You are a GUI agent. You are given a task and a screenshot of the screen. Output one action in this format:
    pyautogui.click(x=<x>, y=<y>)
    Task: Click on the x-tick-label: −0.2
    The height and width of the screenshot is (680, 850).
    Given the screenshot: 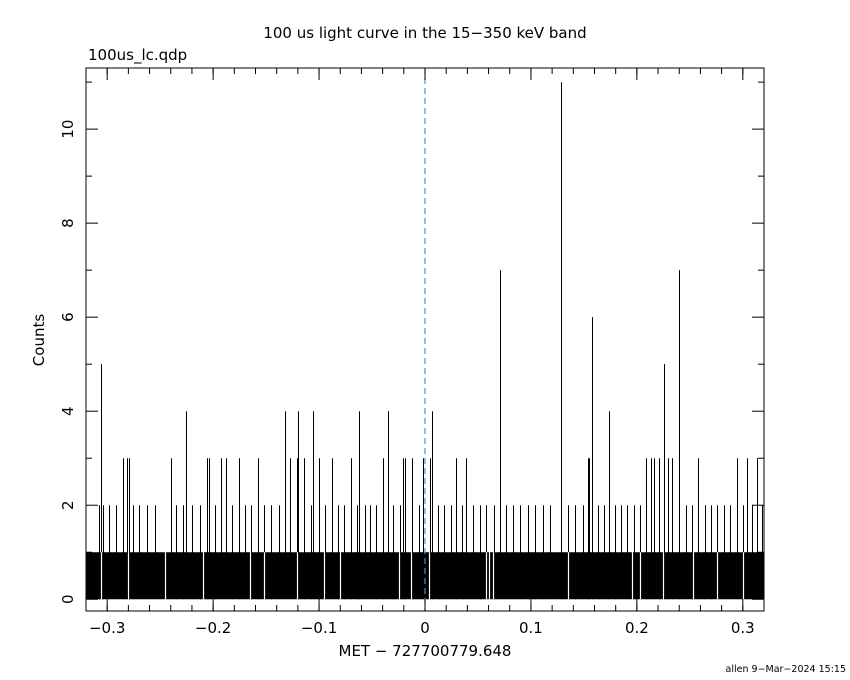 What is the action you would take?
    pyautogui.click(x=213, y=628)
    